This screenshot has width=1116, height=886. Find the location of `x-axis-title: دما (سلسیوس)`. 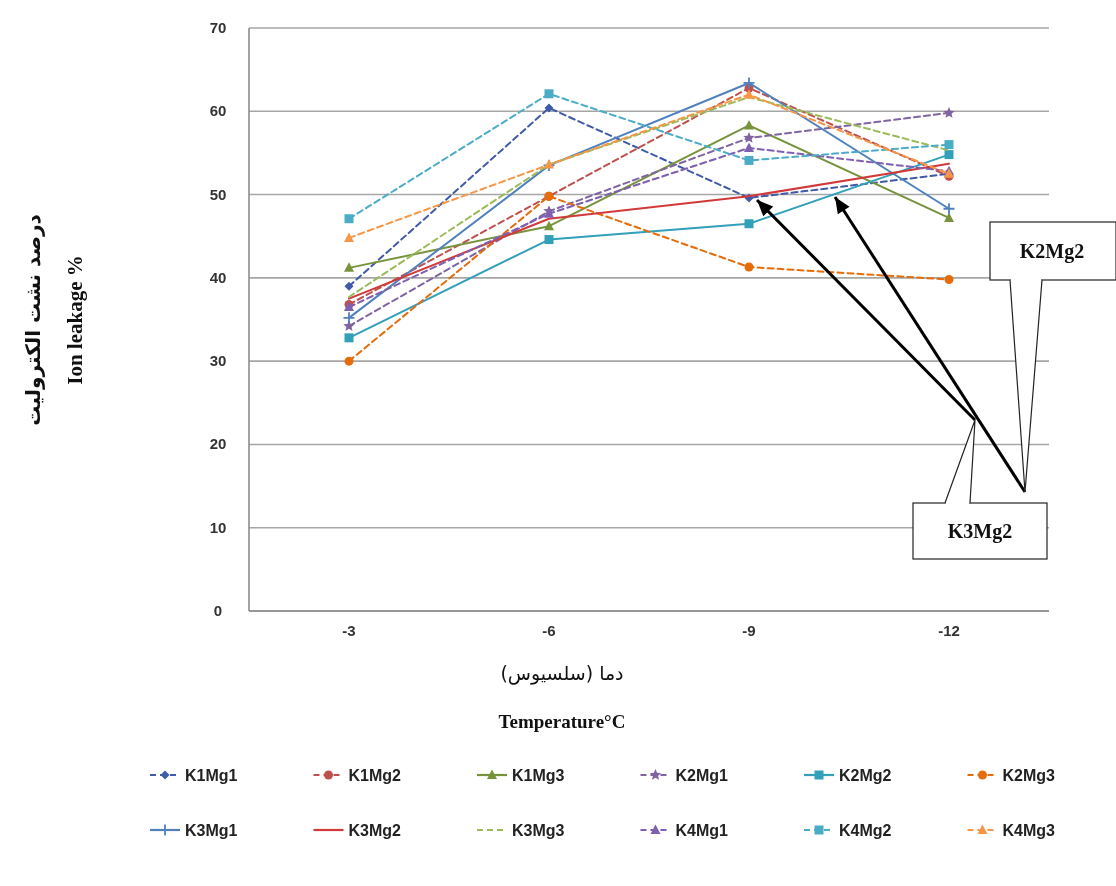

x-axis-title: دما (سلسیوس) is located at coordinates (562, 673).